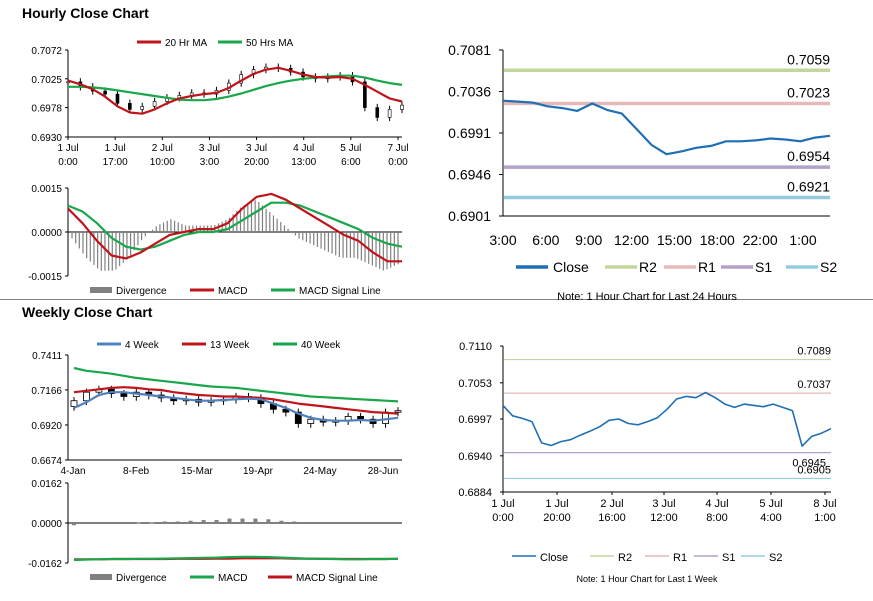 The height and width of the screenshot is (601, 873). I want to click on hourly-ma-x-tick-time: 10:00, so click(162, 162).